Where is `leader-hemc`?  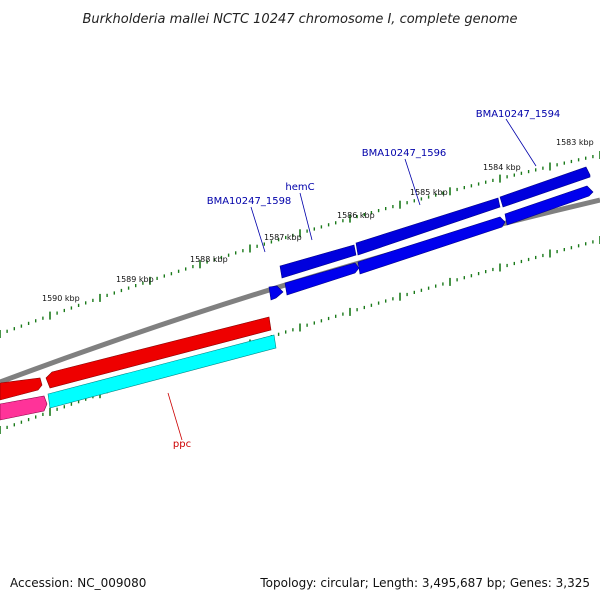 leader-hemc is located at coordinates (306, 216).